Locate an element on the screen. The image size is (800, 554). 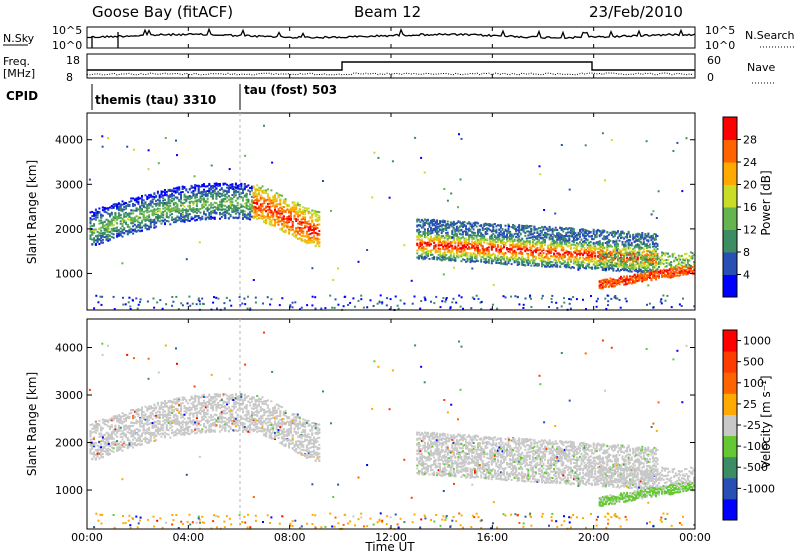
freq-label-2: [MHz] is located at coordinates (19, 73).